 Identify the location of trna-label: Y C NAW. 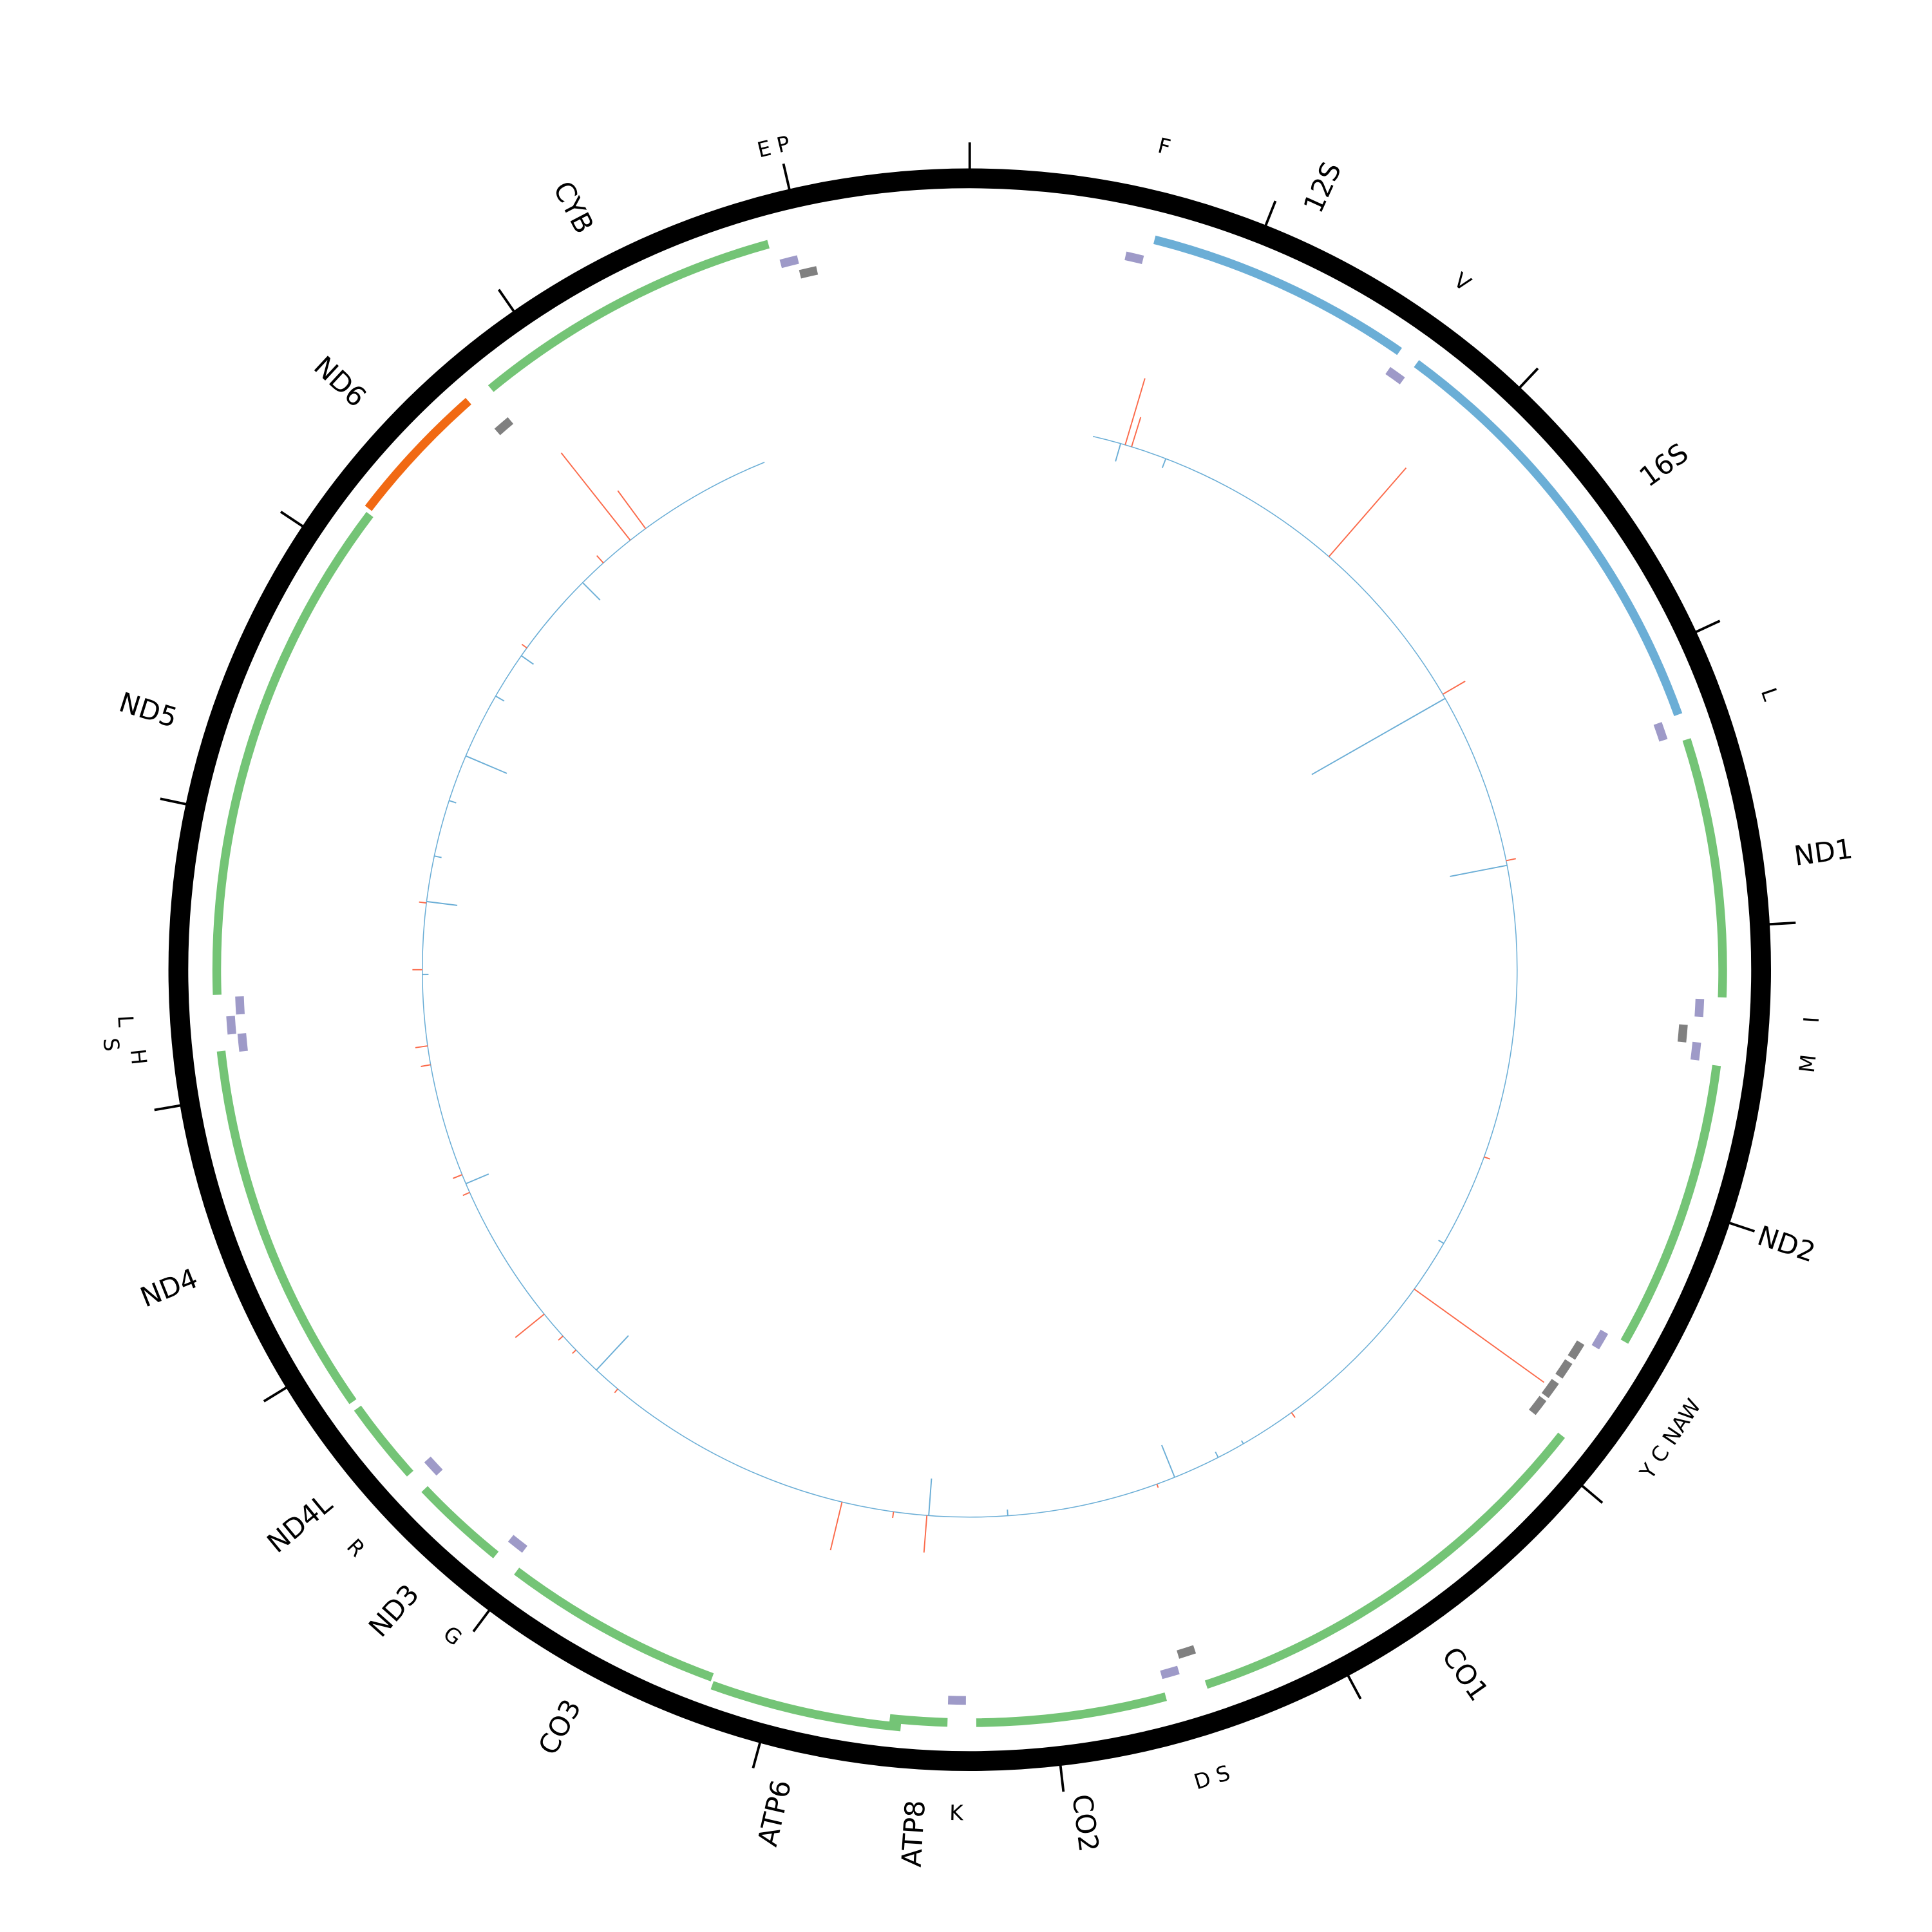
(1670, 1439).